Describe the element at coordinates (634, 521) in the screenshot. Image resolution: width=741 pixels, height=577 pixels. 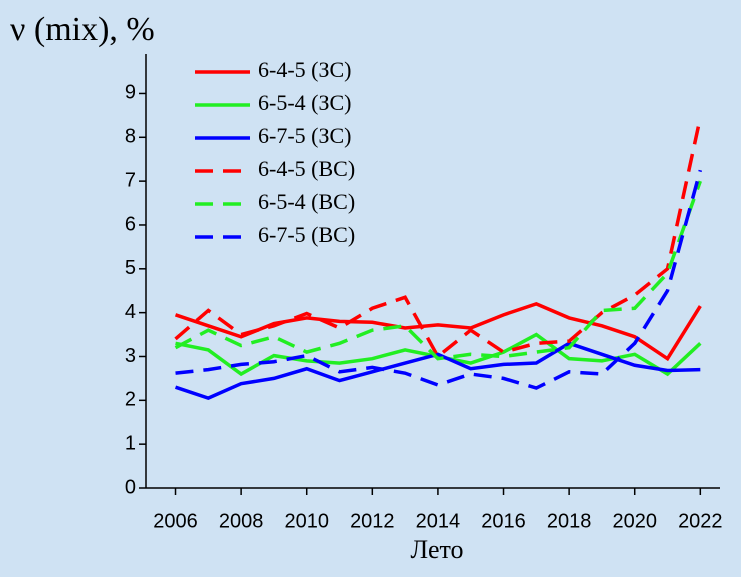
I see `x-tick-label: 2020` at that location.